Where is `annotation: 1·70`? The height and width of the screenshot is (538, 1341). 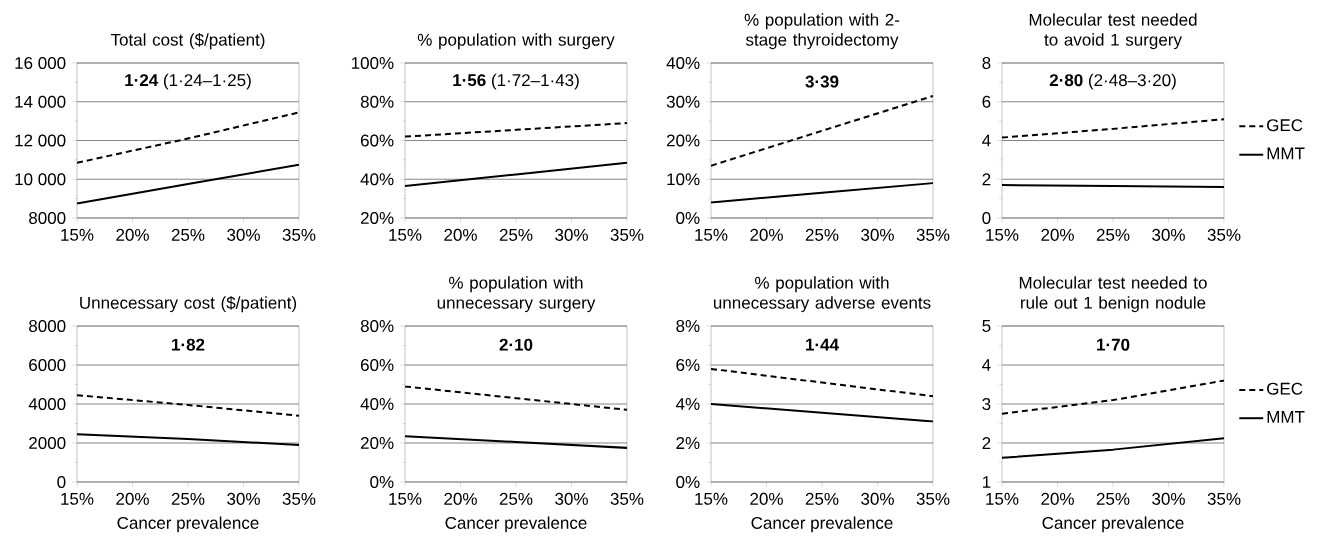 annotation: 1·70 is located at coordinates (1113, 344).